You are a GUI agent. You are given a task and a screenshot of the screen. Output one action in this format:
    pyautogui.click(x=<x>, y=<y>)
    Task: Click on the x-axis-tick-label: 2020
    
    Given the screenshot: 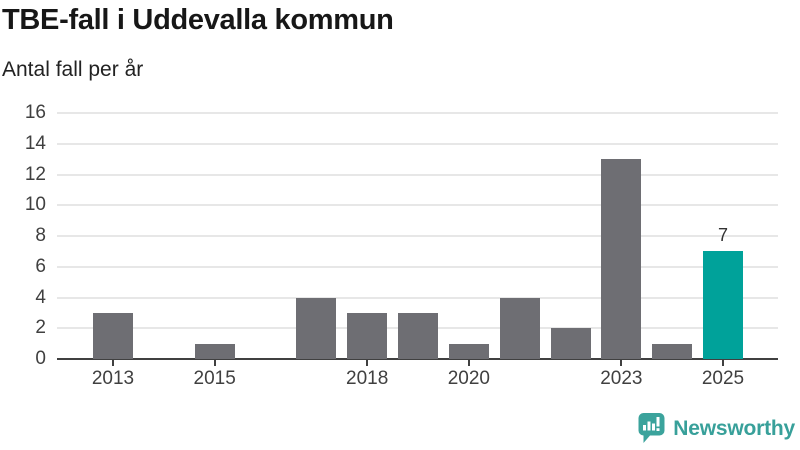 What is the action you would take?
    pyautogui.click(x=468, y=378)
    